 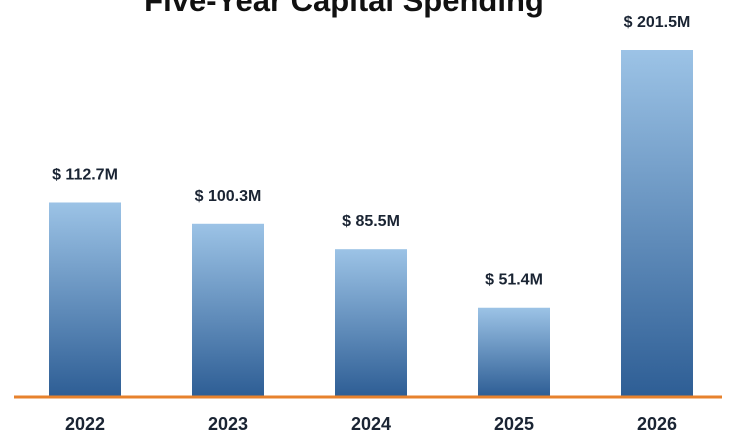 I want to click on x-tick-label-2025: 2025, so click(x=514, y=424).